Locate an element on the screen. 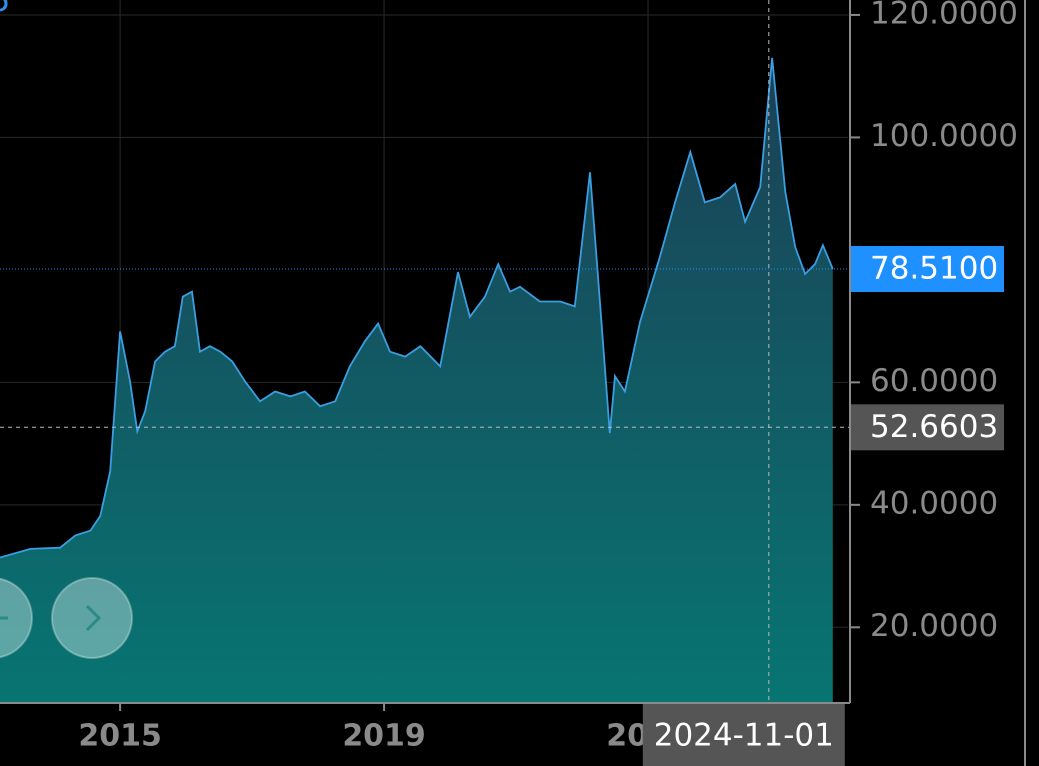 The width and height of the screenshot is (1039, 766). last-price-box is located at coordinates (927, 269).